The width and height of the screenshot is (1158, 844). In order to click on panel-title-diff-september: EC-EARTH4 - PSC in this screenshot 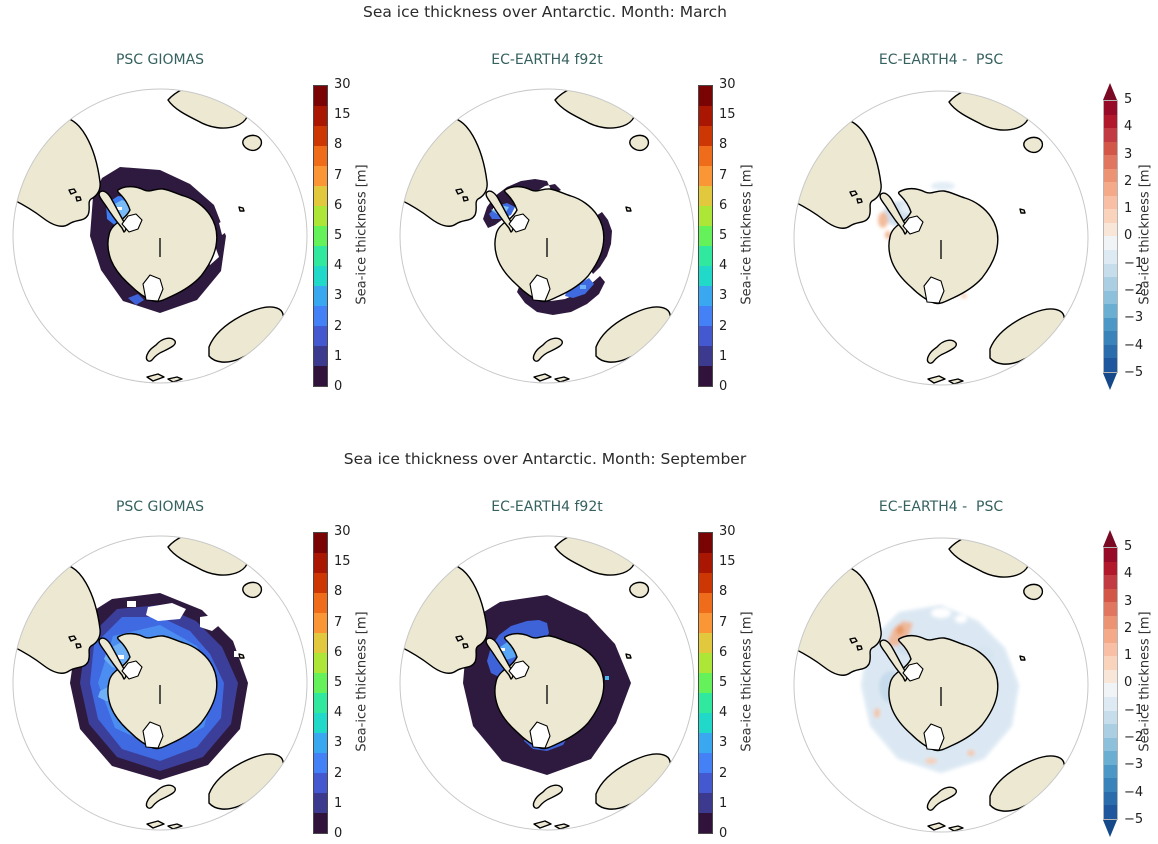, I will do `click(941, 507)`.